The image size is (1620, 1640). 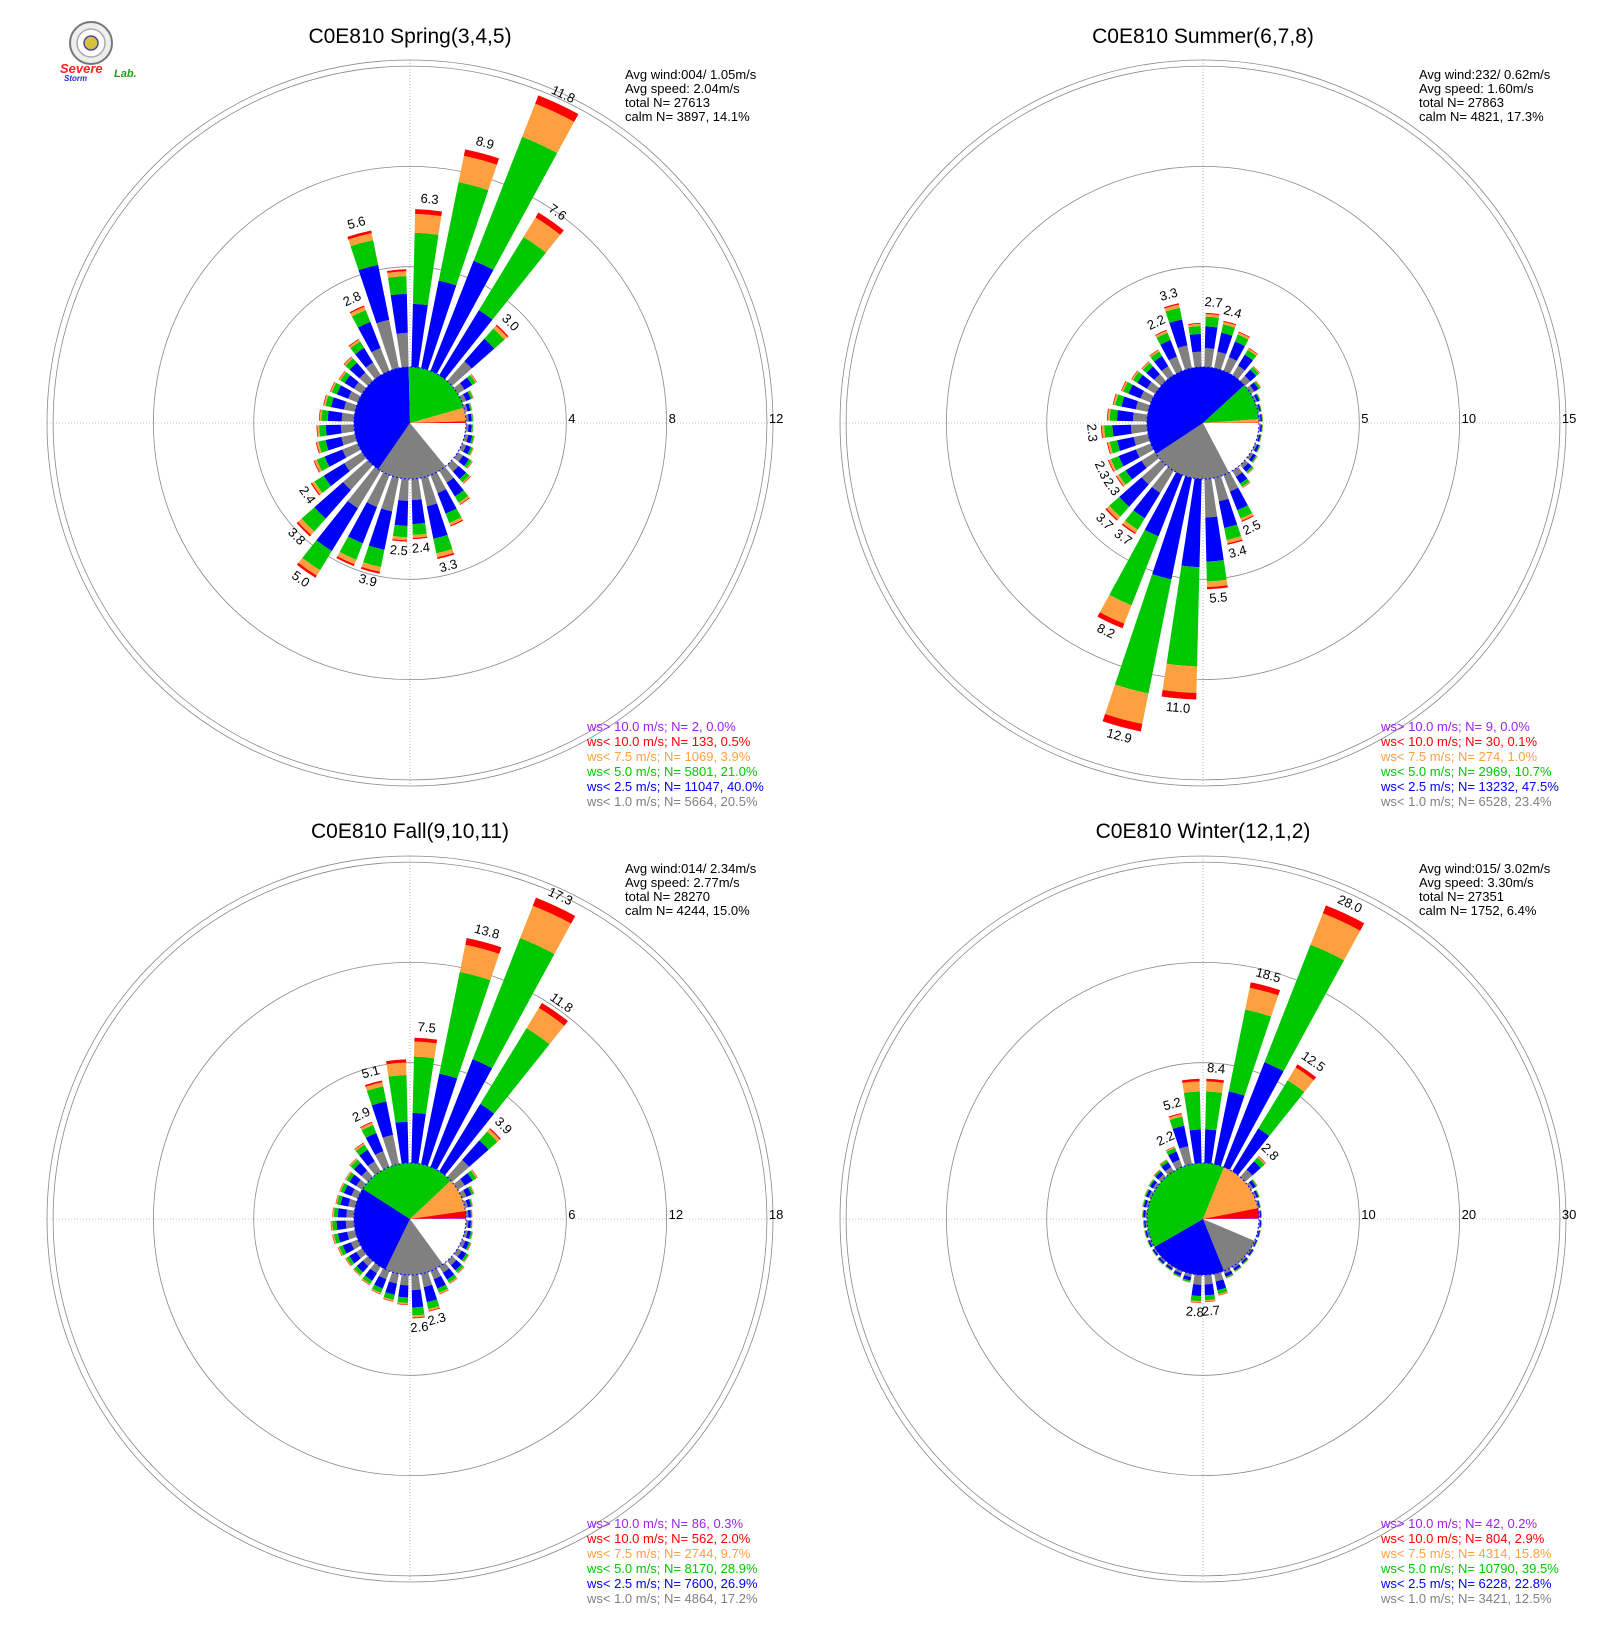 I want to click on pie-slice-lt75, so click(x=438, y=1199).